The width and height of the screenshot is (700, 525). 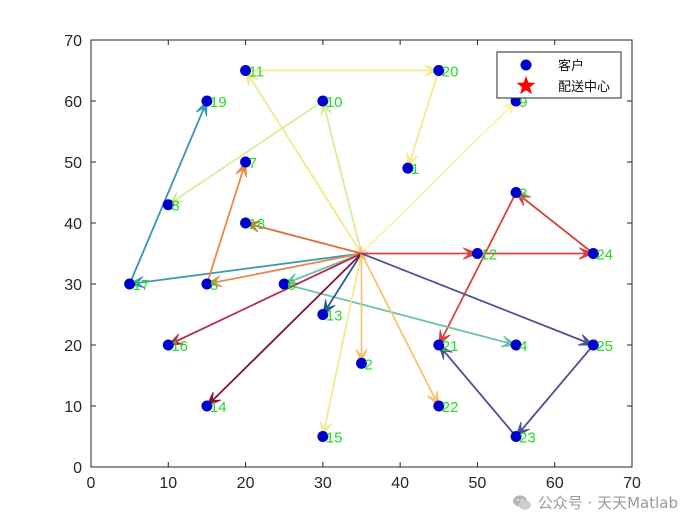 What do you see at coordinates (450, 72) in the screenshot?
I see `customer-label-20: 20` at bounding box center [450, 72].